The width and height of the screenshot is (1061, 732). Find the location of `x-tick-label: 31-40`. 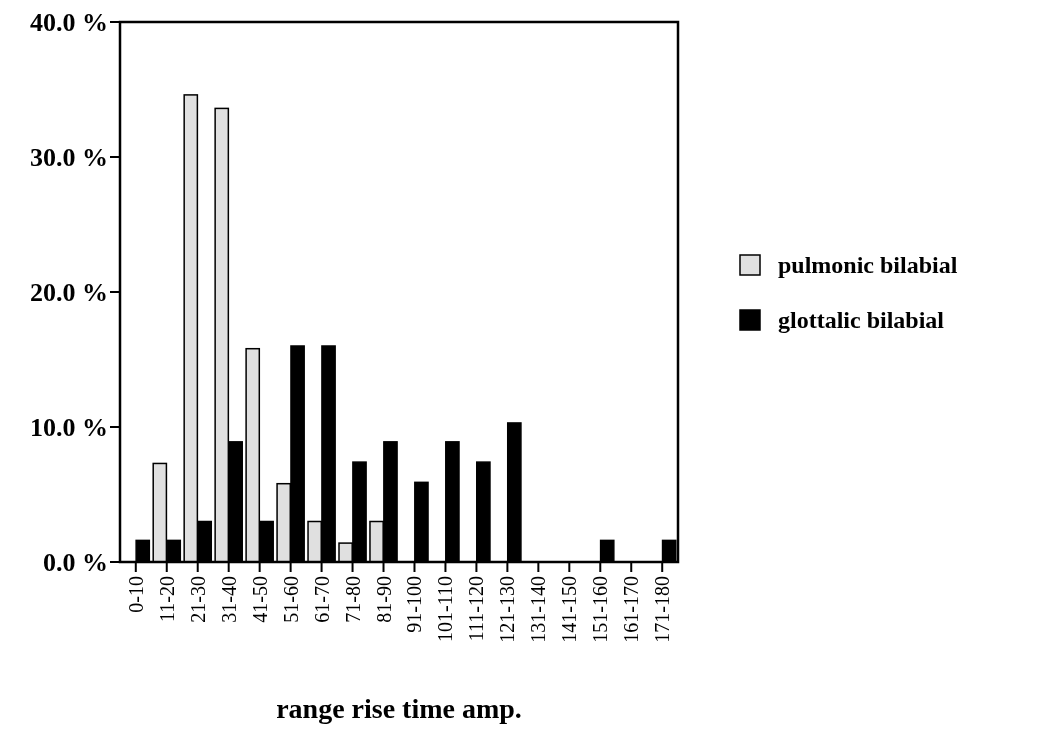

x-tick-label: 31-40 is located at coordinates (228, 599).